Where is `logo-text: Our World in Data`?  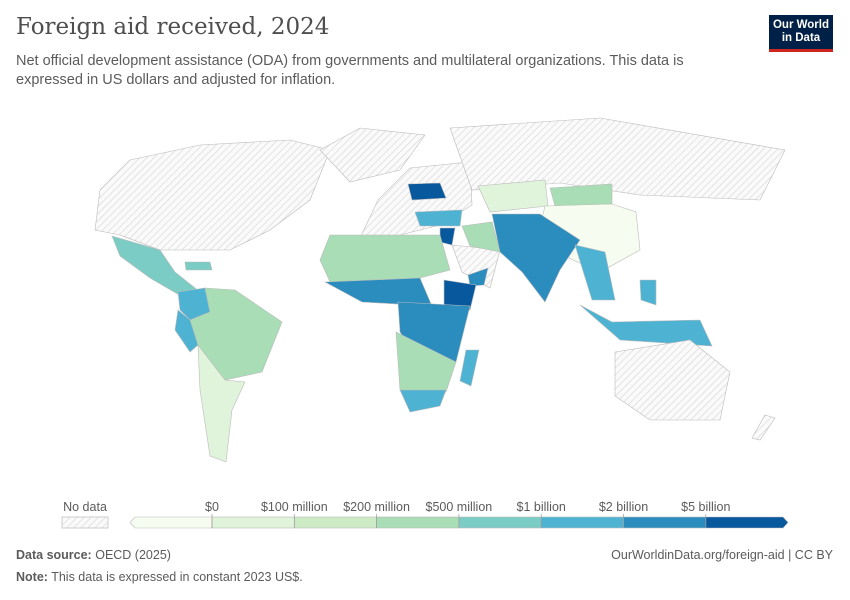 logo-text: Our World in Data is located at coordinates (800, 31).